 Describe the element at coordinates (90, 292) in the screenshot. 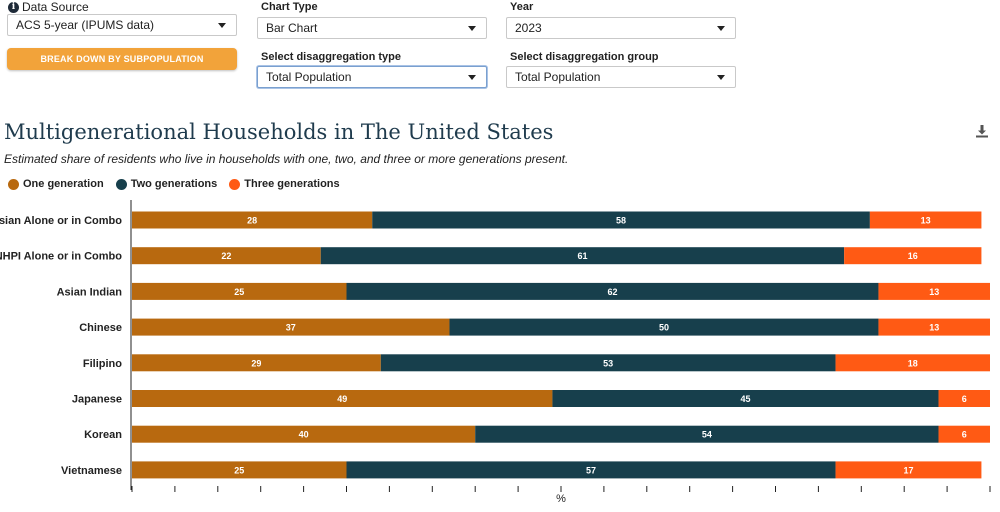

I see `y-tick-label: Asian Indian` at that location.